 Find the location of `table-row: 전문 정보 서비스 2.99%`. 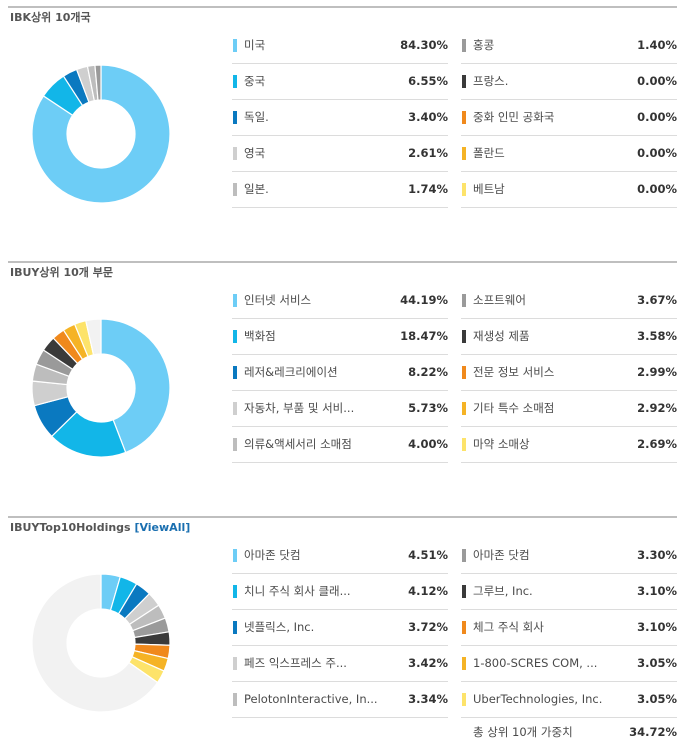

table-row: 전문 정보 서비스 2.99% is located at coordinates (569, 373).